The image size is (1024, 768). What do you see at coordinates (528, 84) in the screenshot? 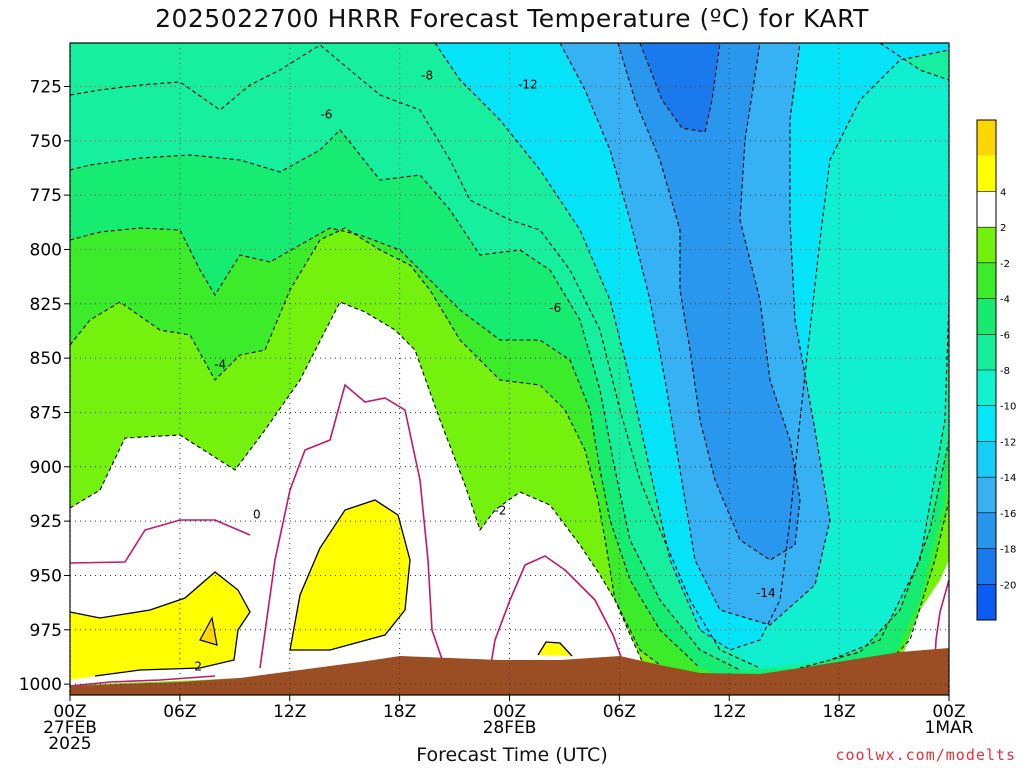
I see `contour-label: -12` at bounding box center [528, 84].